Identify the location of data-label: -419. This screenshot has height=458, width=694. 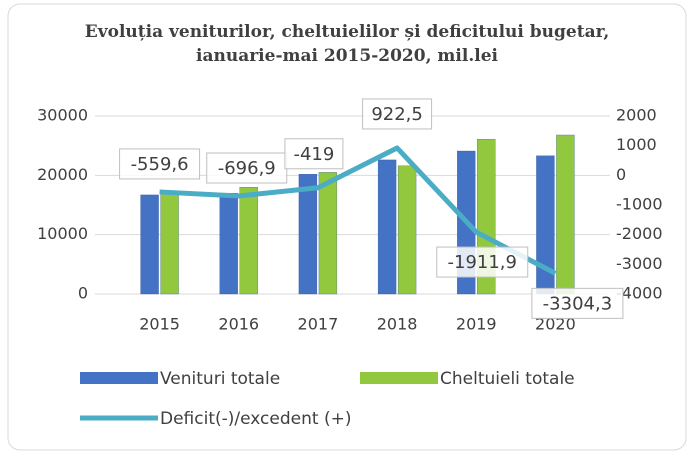
(313, 154).